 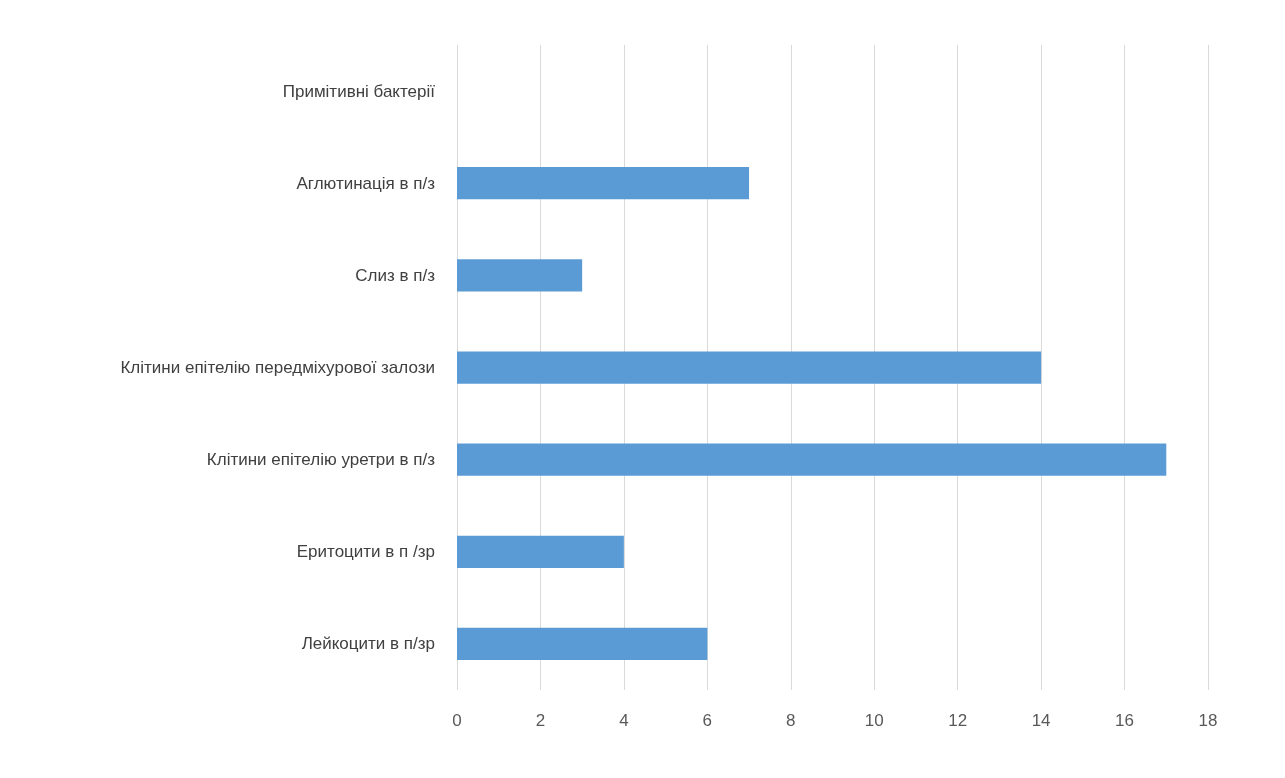 What do you see at coordinates (540, 720) in the screenshot?
I see `x-tick-label: 2` at bounding box center [540, 720].